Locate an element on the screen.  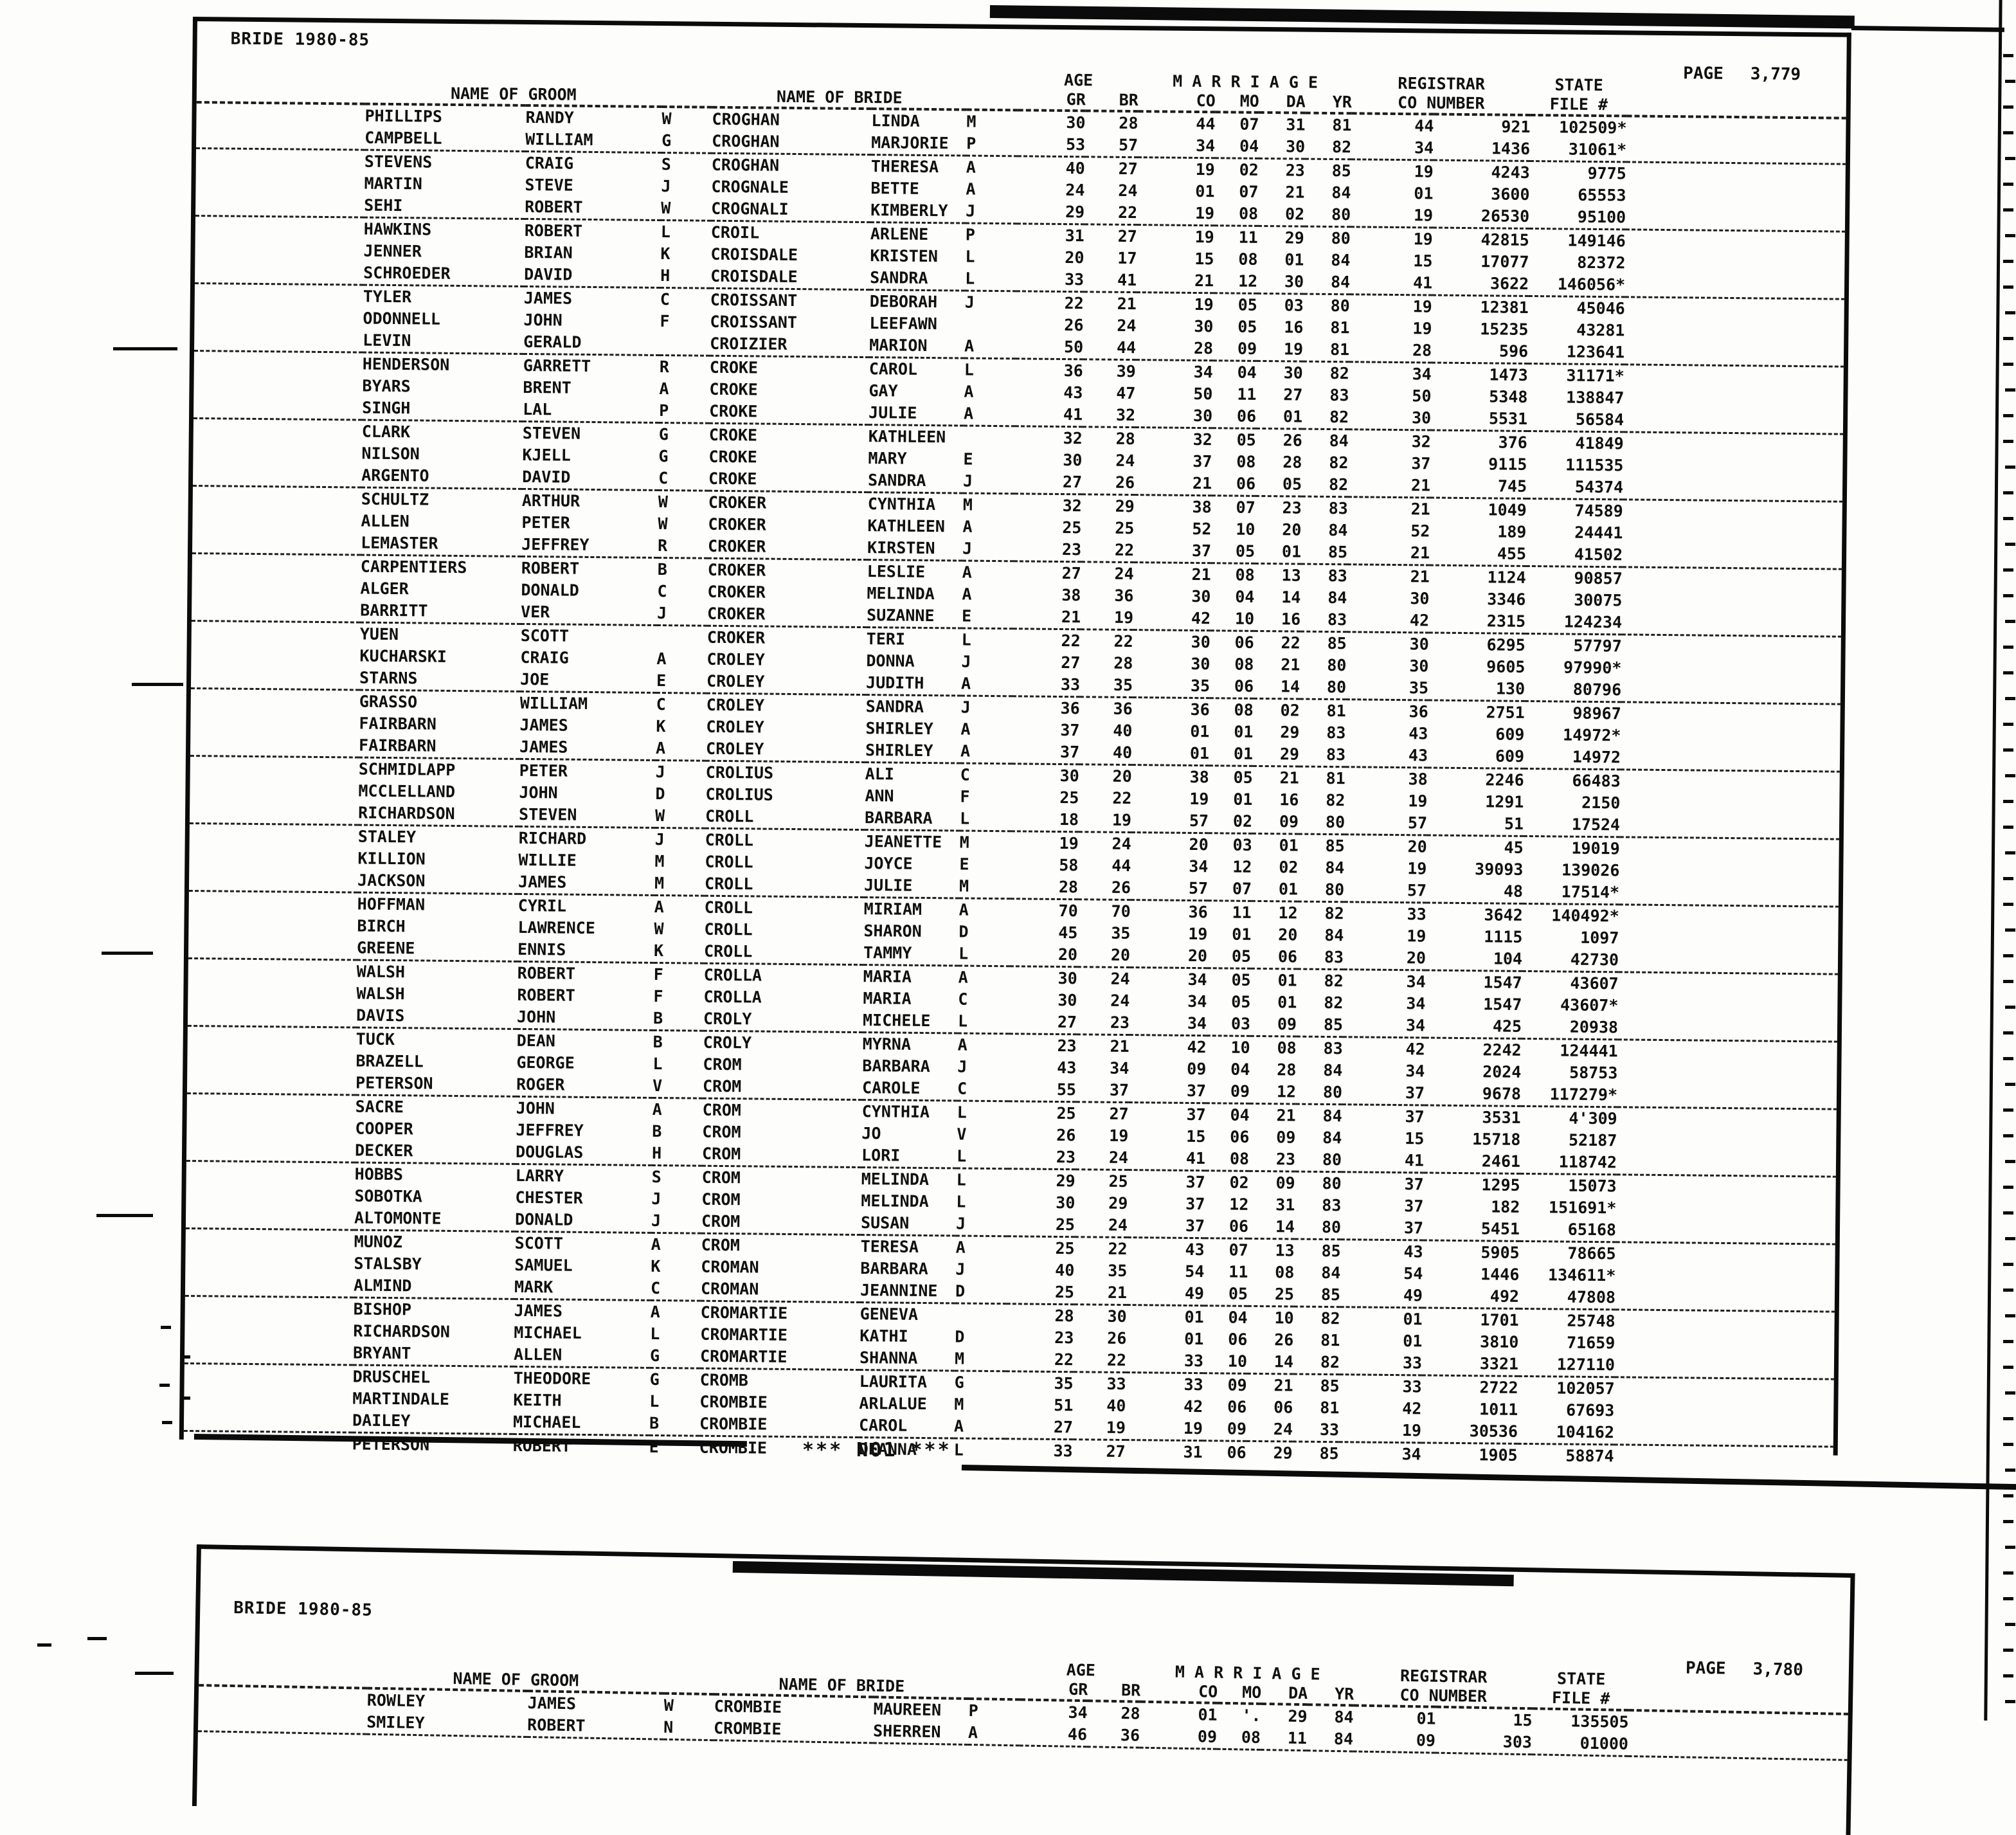
cell-reg-co: 57 is located at coordinates (1386, 823).